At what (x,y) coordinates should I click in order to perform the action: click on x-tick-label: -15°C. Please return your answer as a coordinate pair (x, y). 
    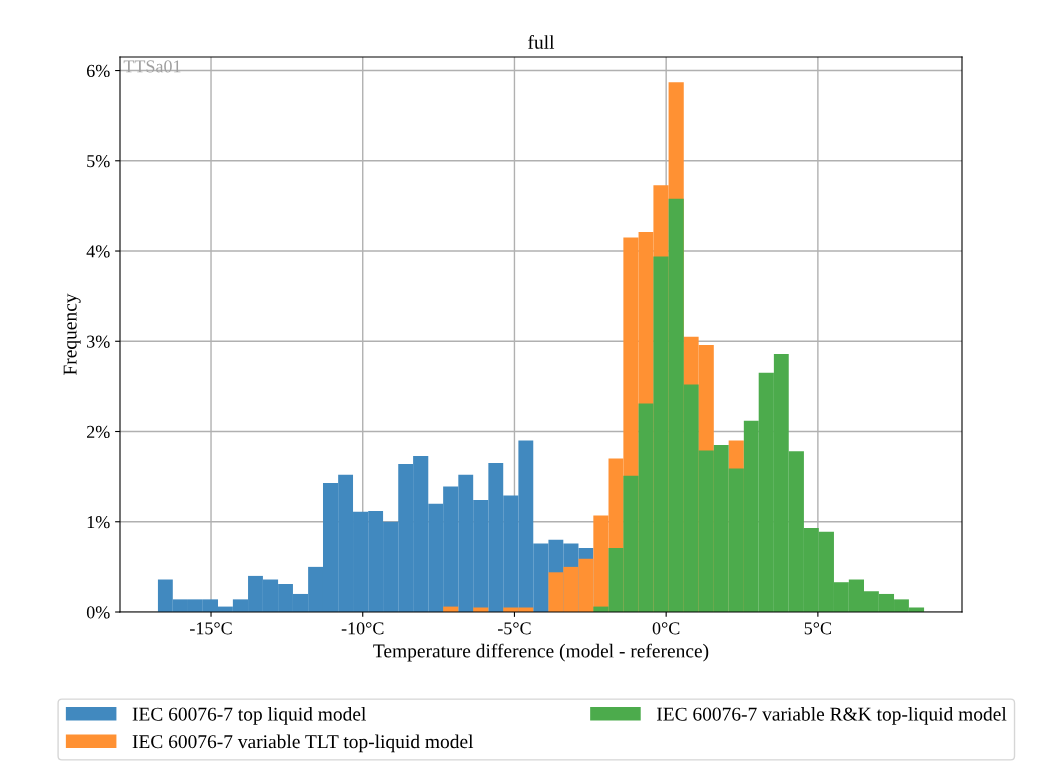
    Looking at the image, I should click on (211, 628).